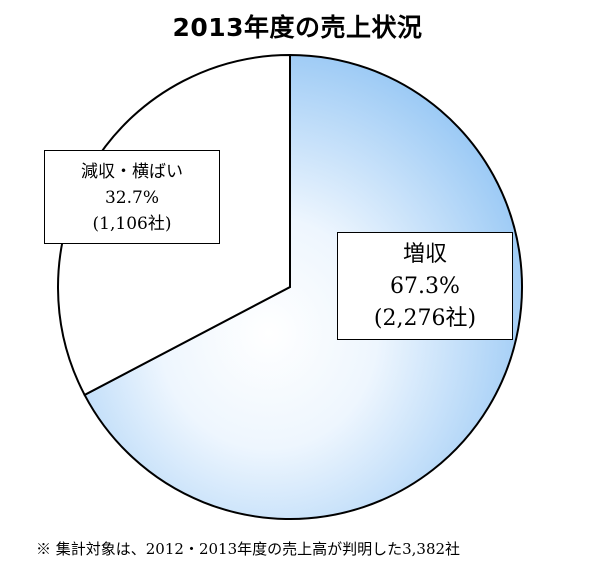  What do you see at coordinates (132, 172) in the screenshot?
I see `decrease-label: 減収・横ばい` at bounding box center [132, 172].